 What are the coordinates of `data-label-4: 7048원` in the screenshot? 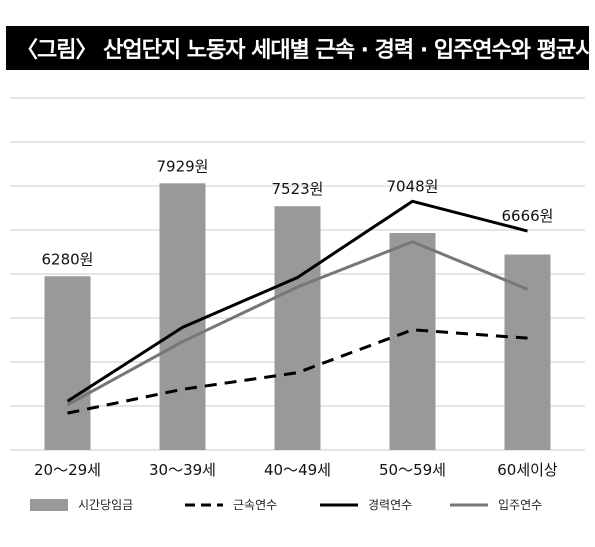 It's located at (413, 186).